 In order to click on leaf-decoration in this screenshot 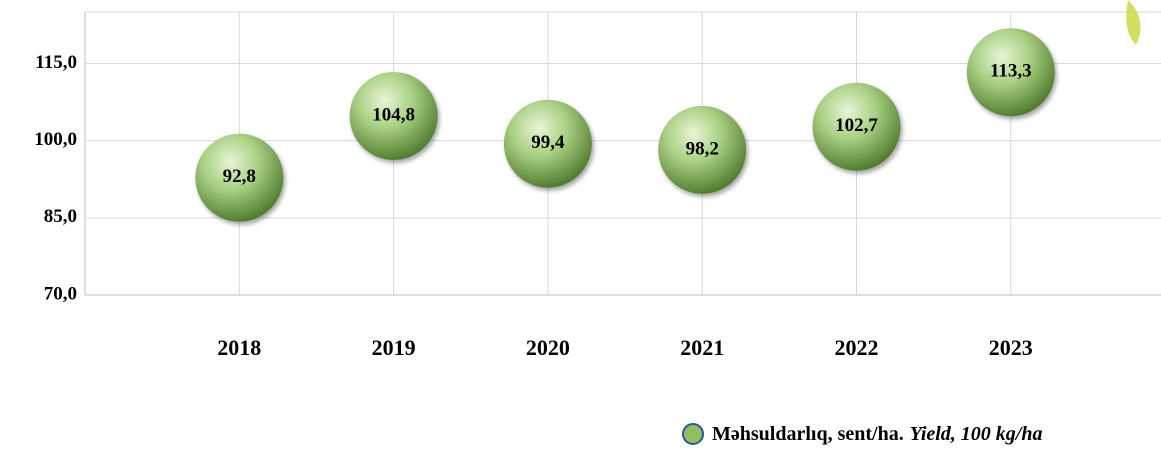, I will do `click(1133, 22)`.